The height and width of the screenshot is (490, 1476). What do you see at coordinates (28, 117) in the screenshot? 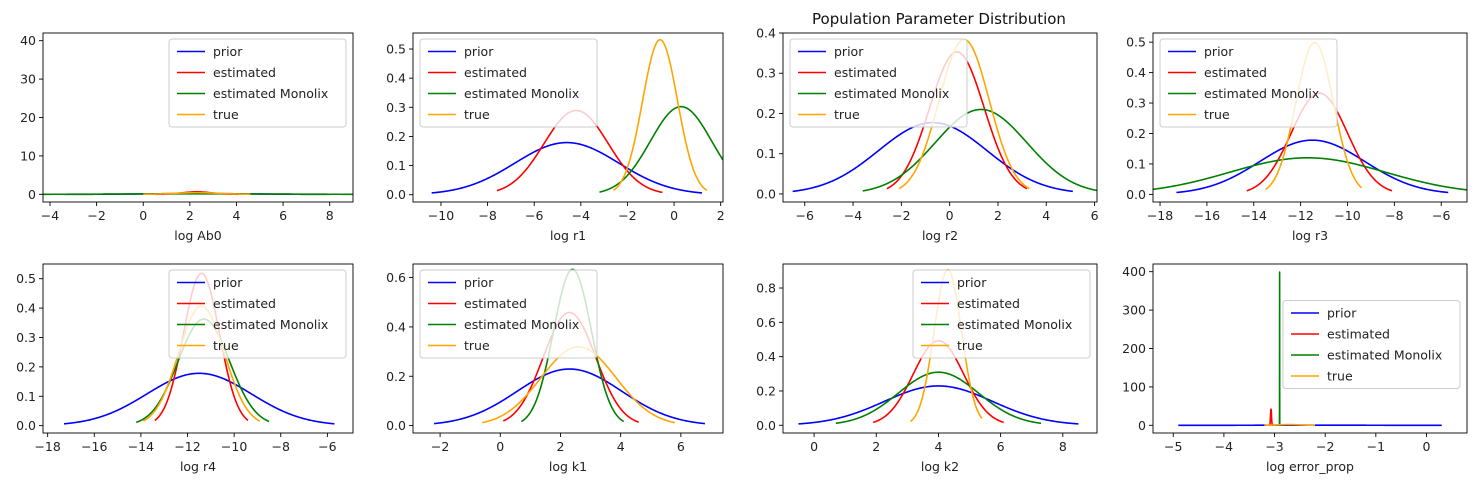
I see `y-tick-label: 20` at bounding box center [28, 117].